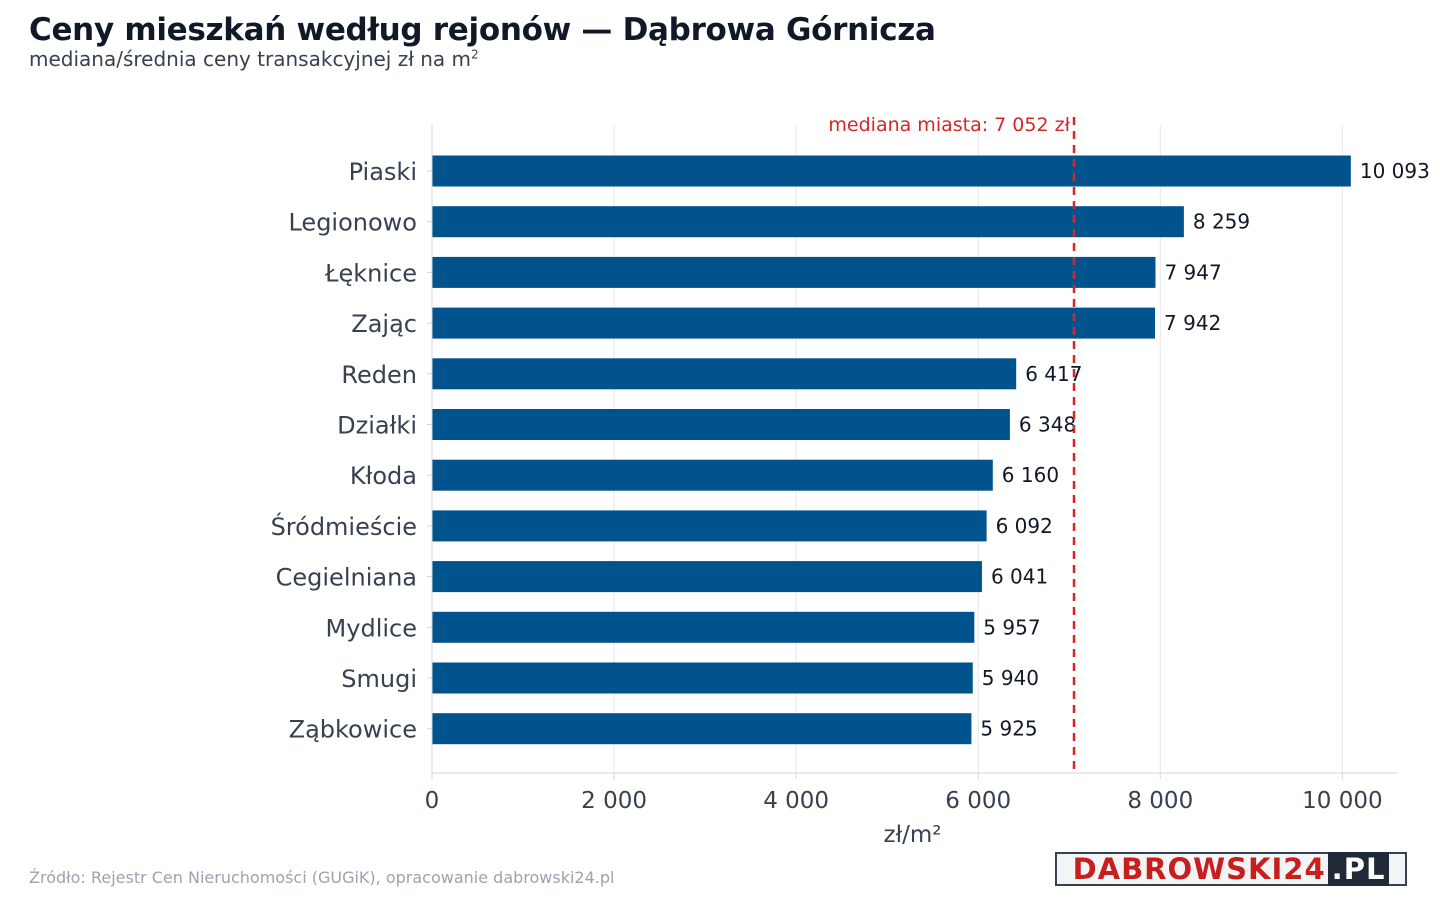 The image size is (1440, 900). I want to click on x-tick-label: 6 000, so click(978, 801).